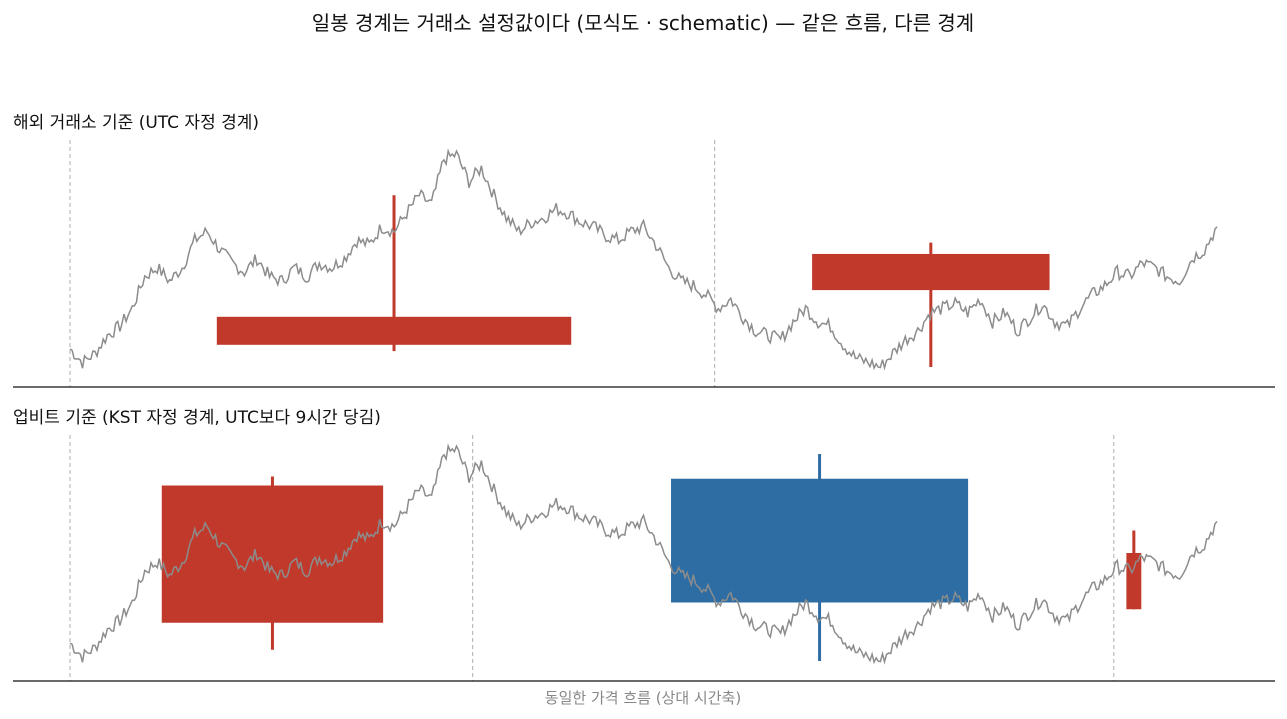  Describe the element at coordinates (197, 418) in the screenshot. I see `panel-2-label: 업비트 기준 (KST 자정 경계, UTC보다 9시간 당김)` at that location.